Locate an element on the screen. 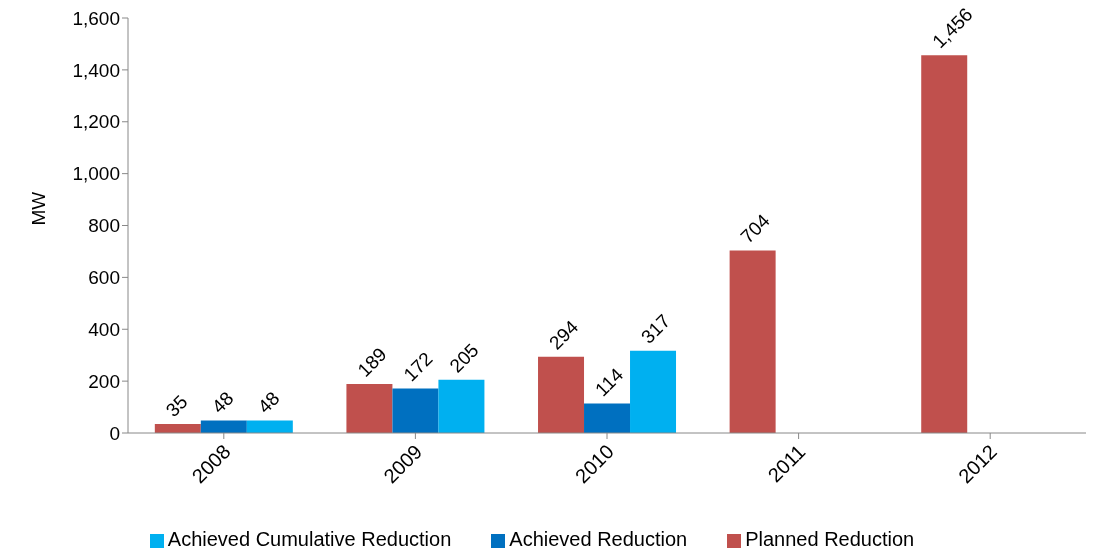 This screenshot has width=1104, height=559. data-label: 704 is located at coordinates (755, 228).